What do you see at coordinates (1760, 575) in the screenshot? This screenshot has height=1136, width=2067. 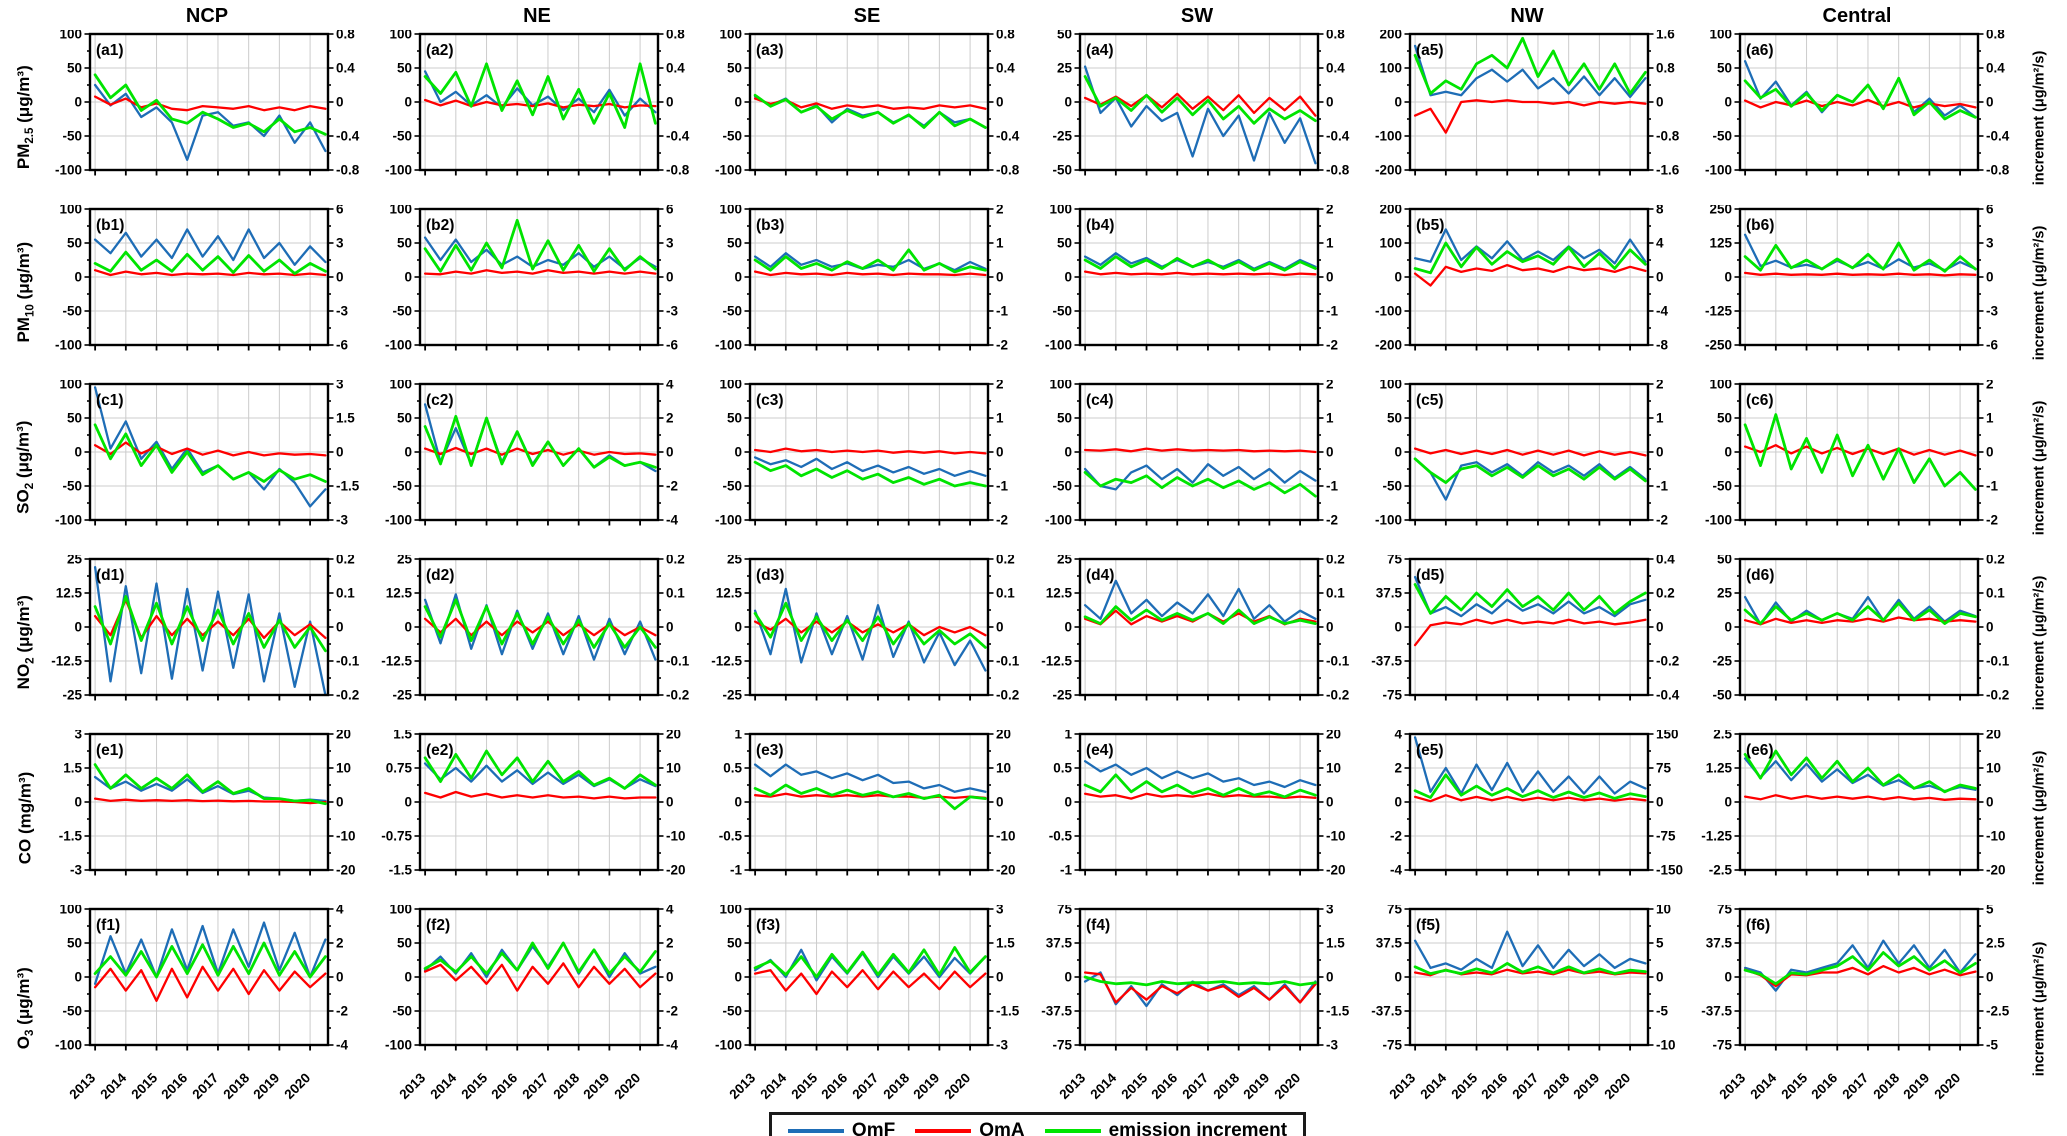 I see `panel-label: (d6)` at bounding box center [1760, 575].